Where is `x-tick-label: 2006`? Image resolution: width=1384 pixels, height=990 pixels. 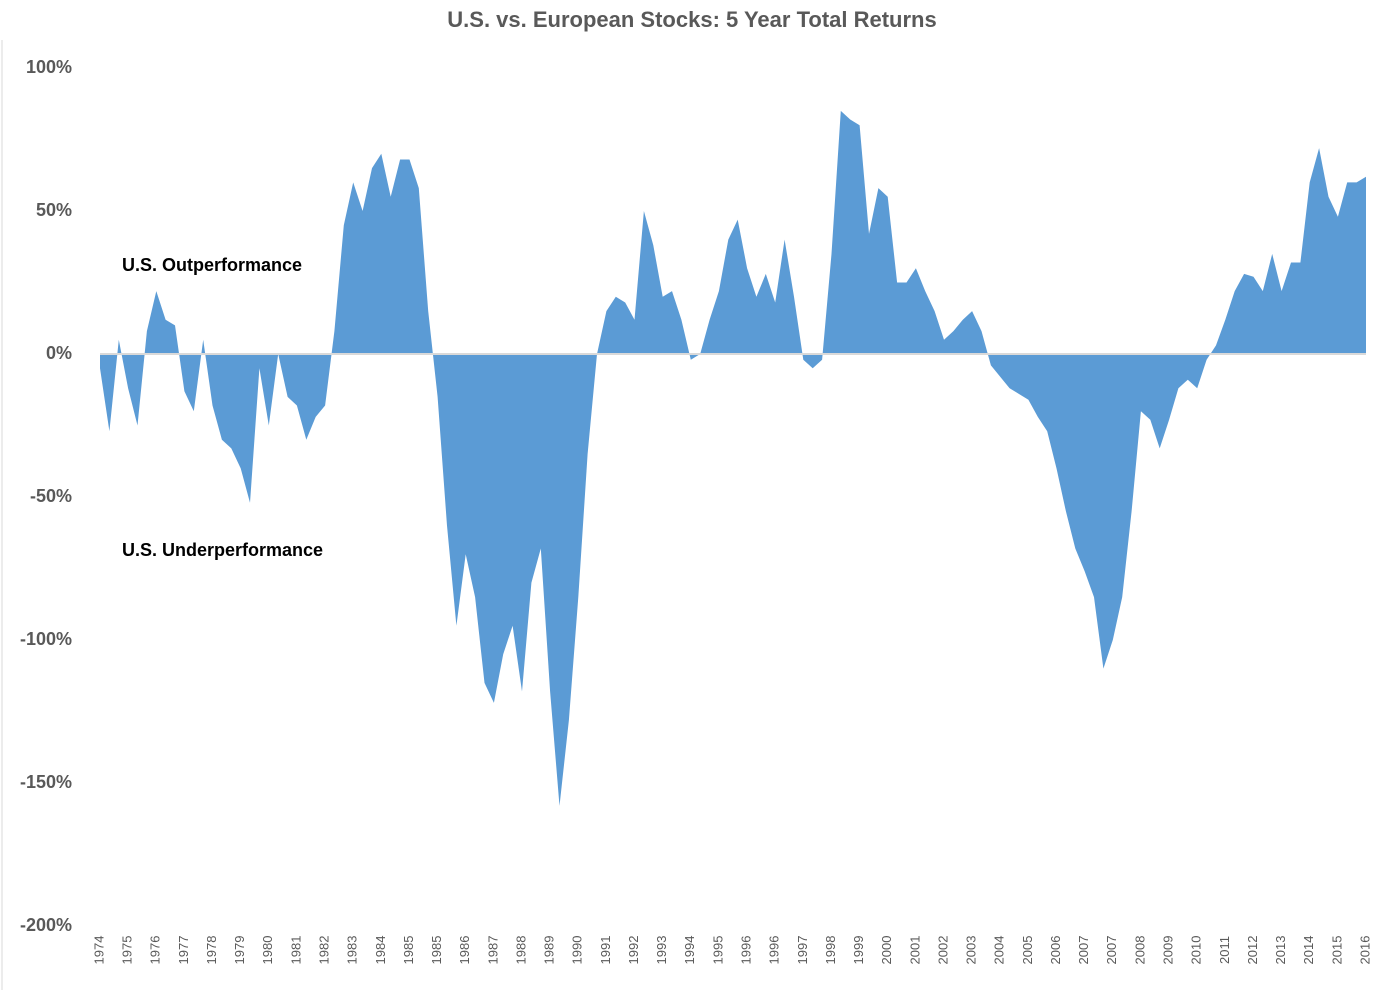 x-tick-label: 2006 is located at coordinates (1055, 950).